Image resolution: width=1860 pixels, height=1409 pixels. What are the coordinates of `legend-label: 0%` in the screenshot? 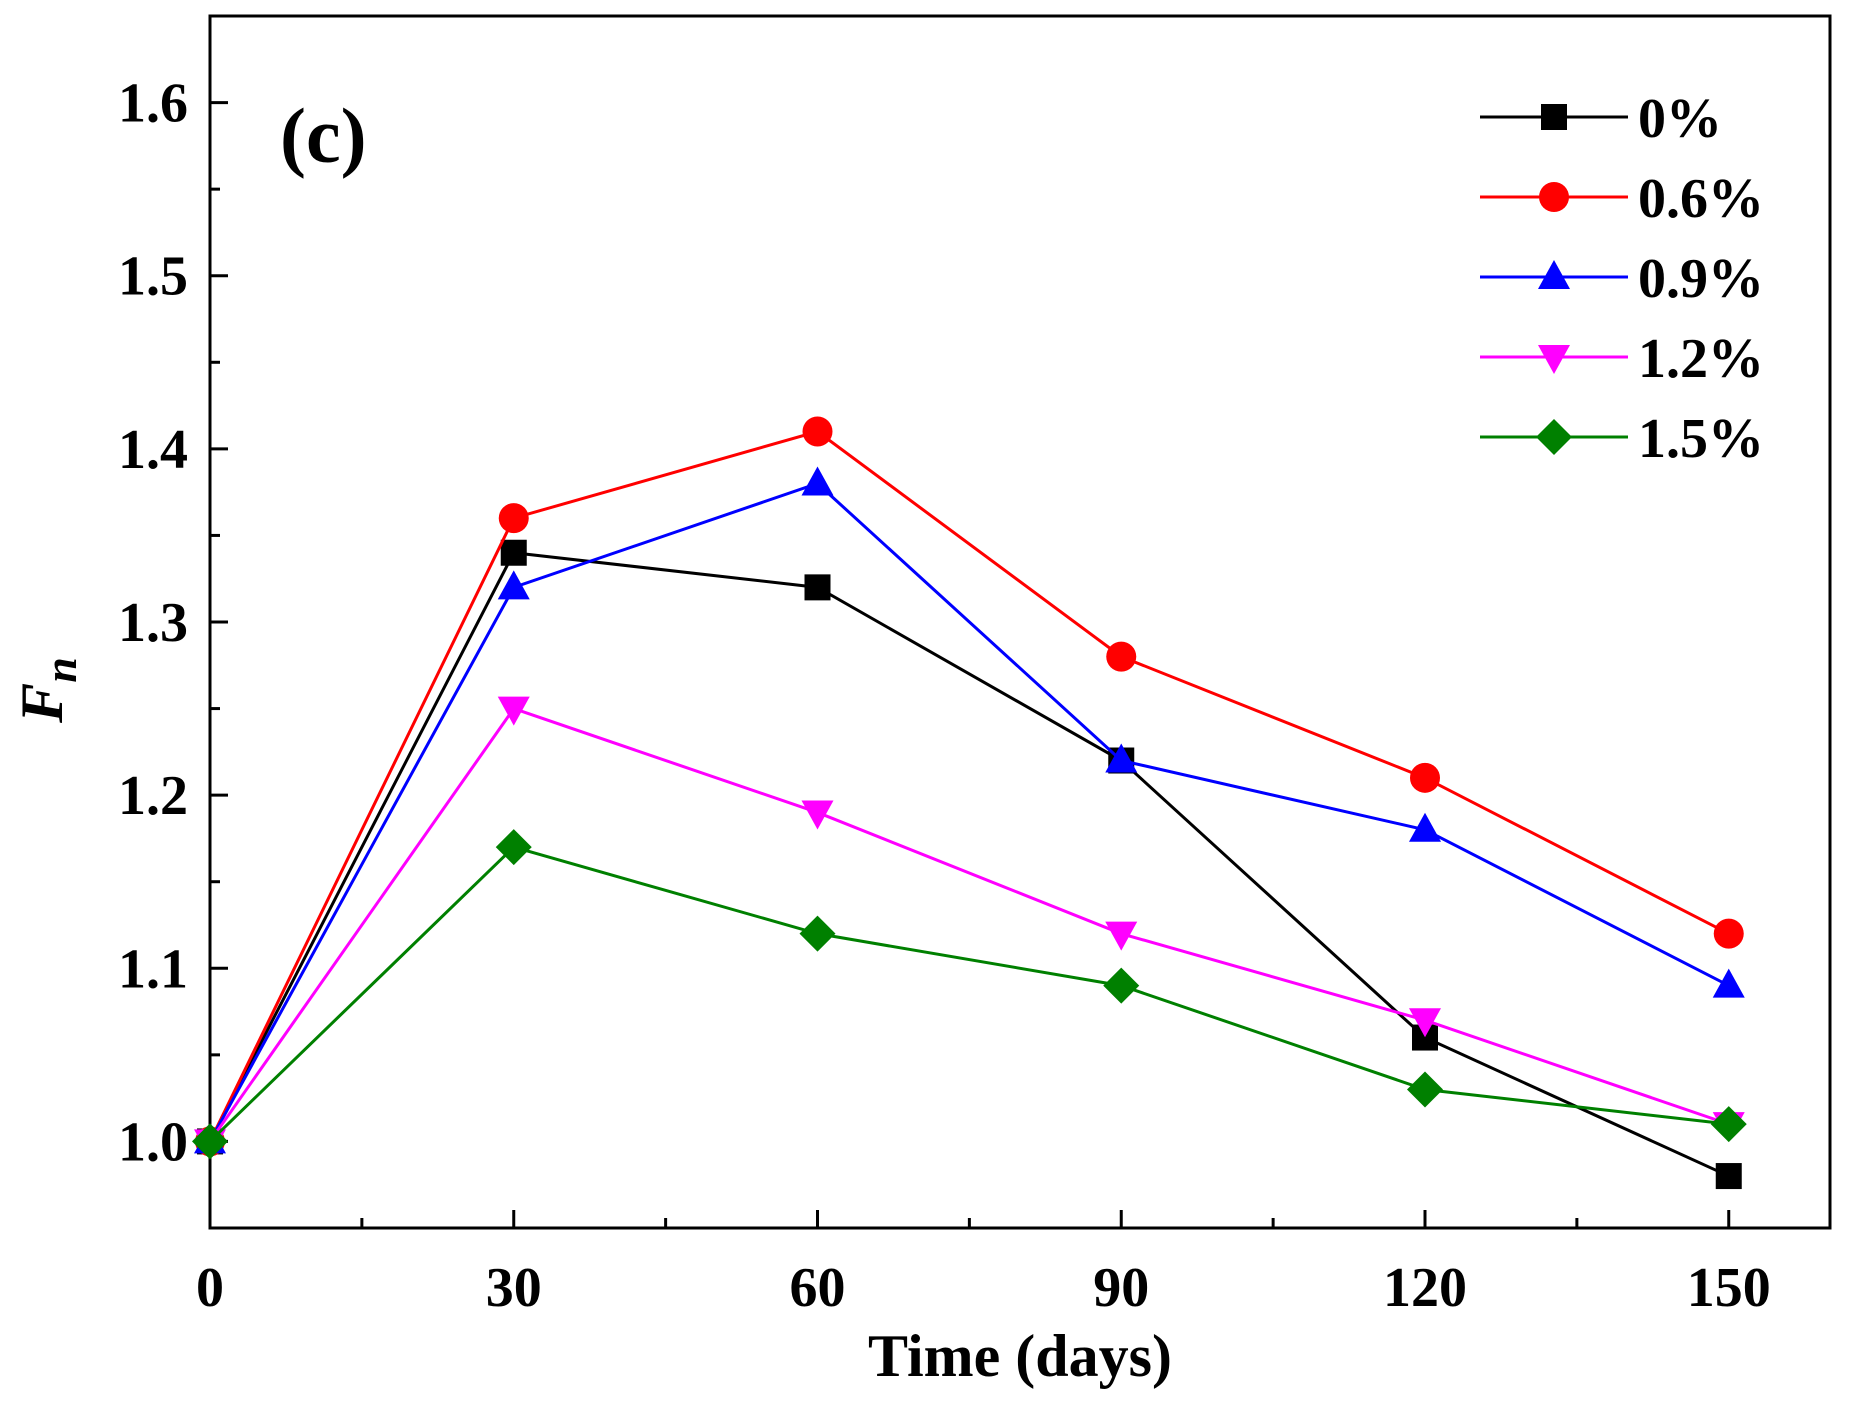 It's located at (1680, 119).